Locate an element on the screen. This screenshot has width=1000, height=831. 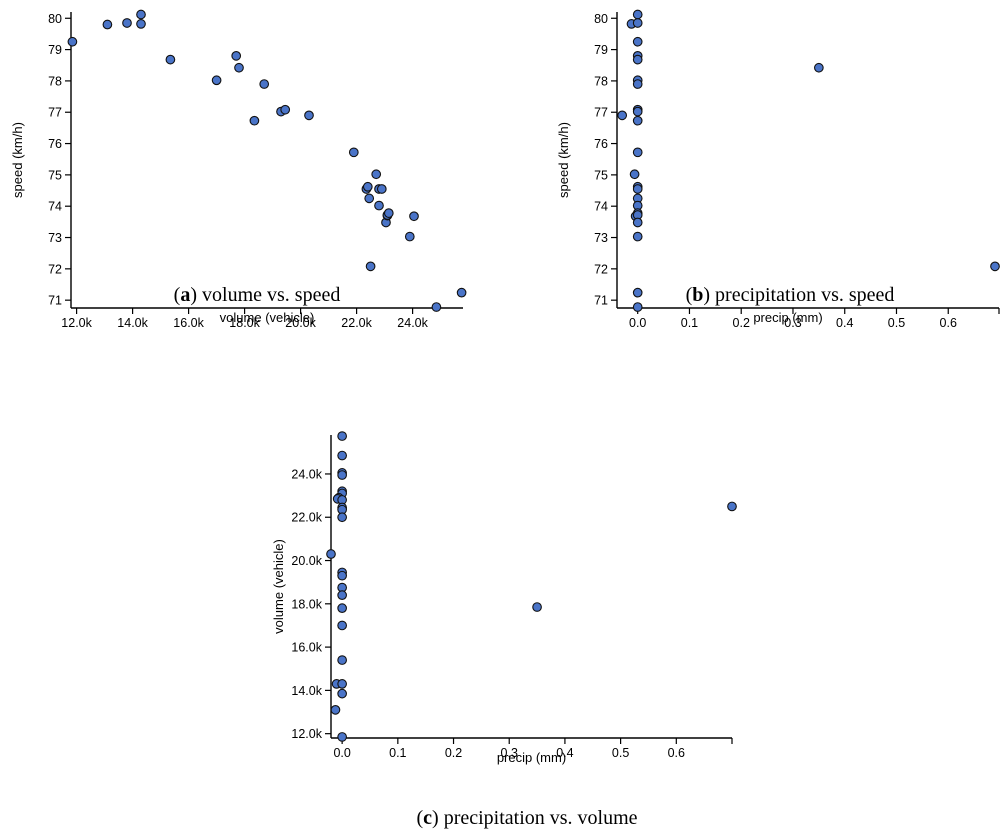
x-tick-label: 18.0k is located at coordinates (244, 323).